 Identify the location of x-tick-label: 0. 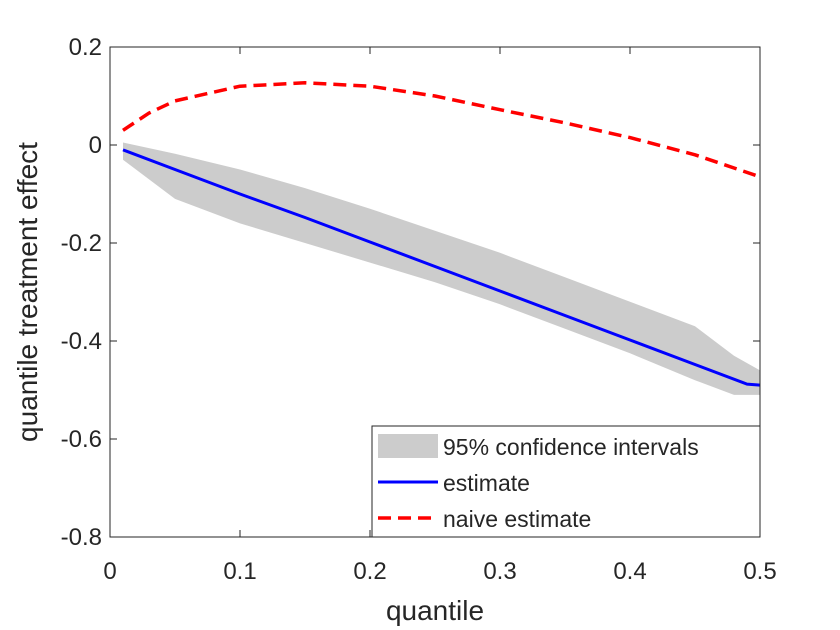
(109, 571).